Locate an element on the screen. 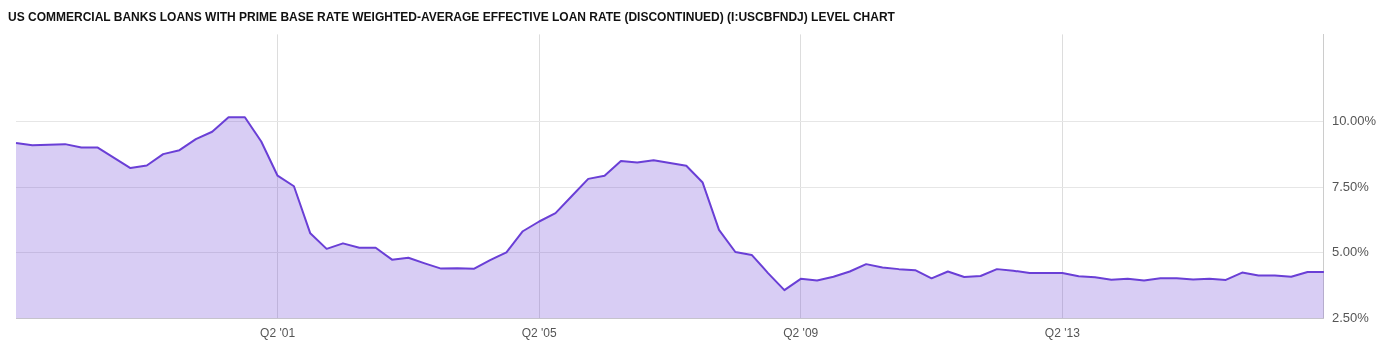 The image size is (1400, 357). y-tick-label: 5.00% is located at coordinates (1350, 252).